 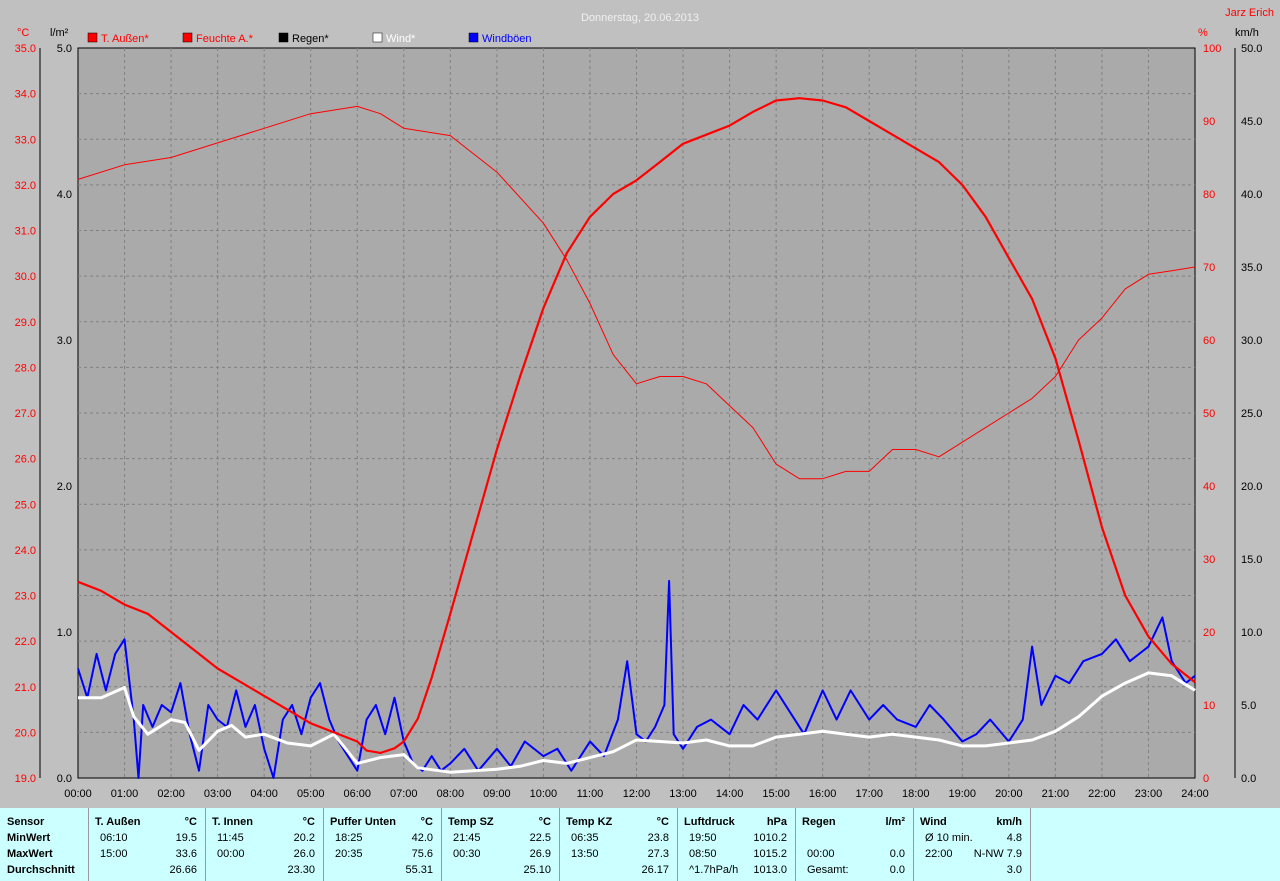 I want to click on temp-tick-label: 31.0, so click(x=25, y=232).